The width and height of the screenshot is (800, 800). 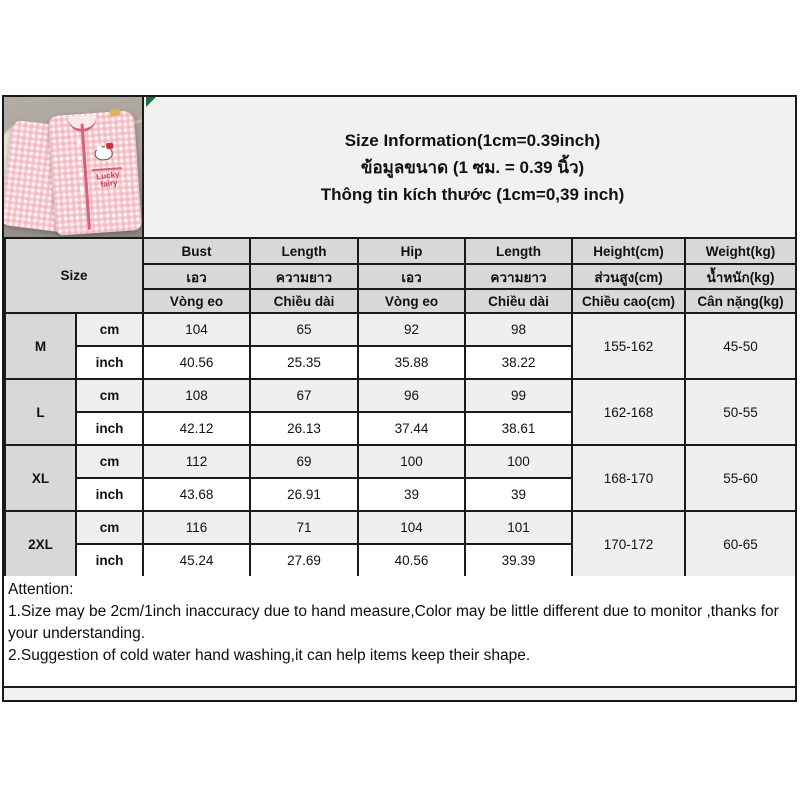 What do you see at coordinates (412, 395) in the screenshot?
I see `value-cm-2: 96` at bounding box center [412, 395].